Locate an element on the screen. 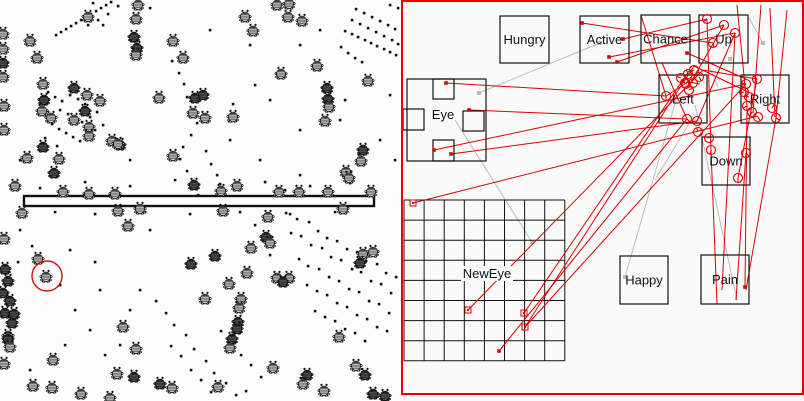  node-up-box is located at coordinates (723, 39).